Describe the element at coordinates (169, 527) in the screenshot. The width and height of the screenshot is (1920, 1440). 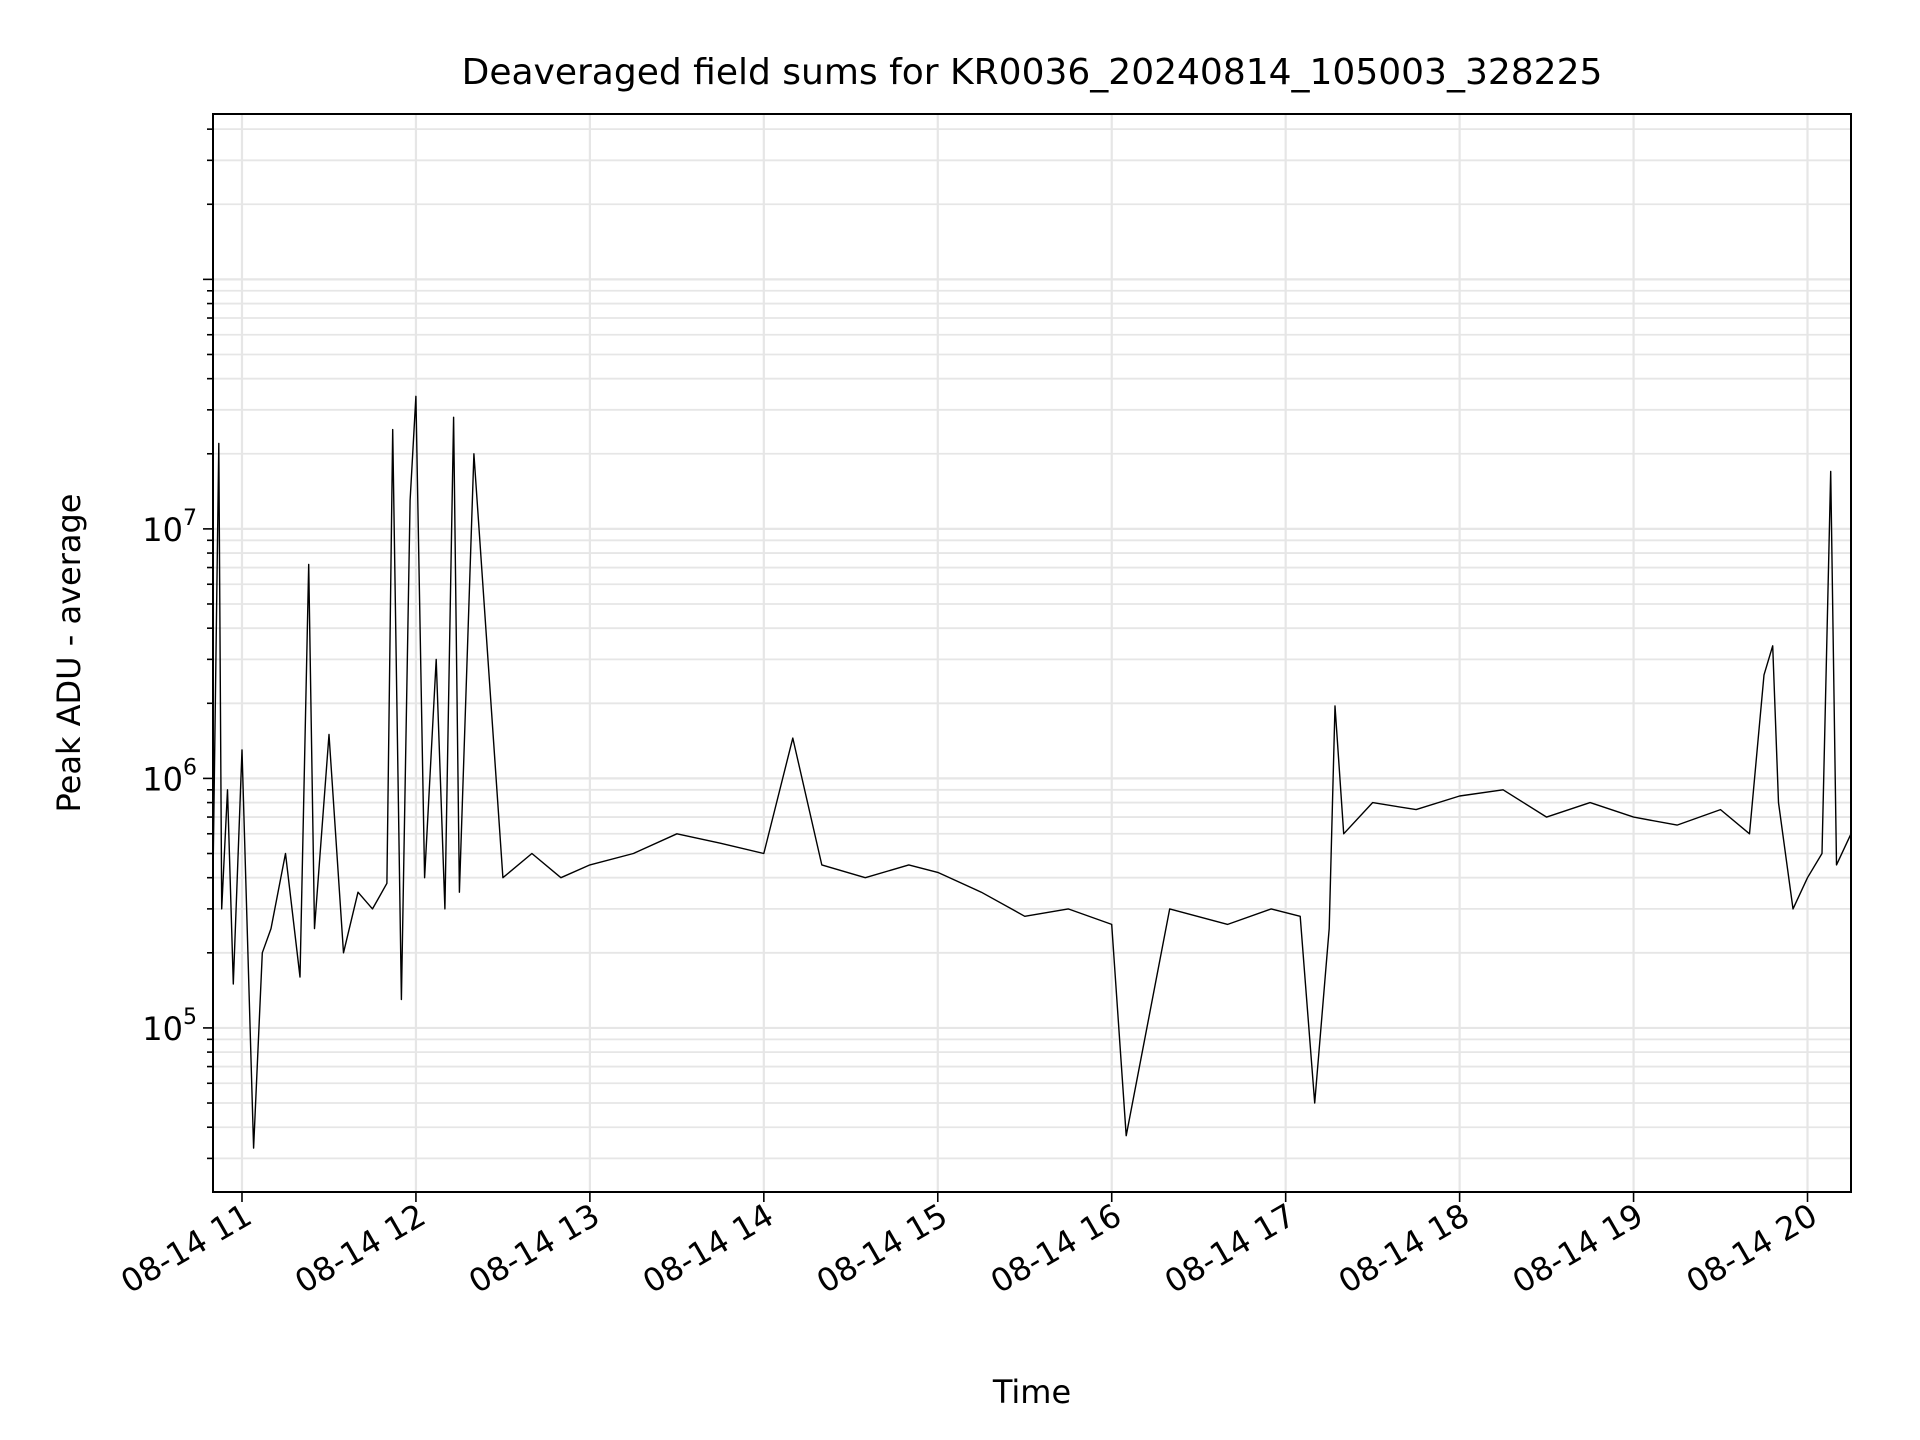
I see `y-tick-label: 10⁷` at that location.